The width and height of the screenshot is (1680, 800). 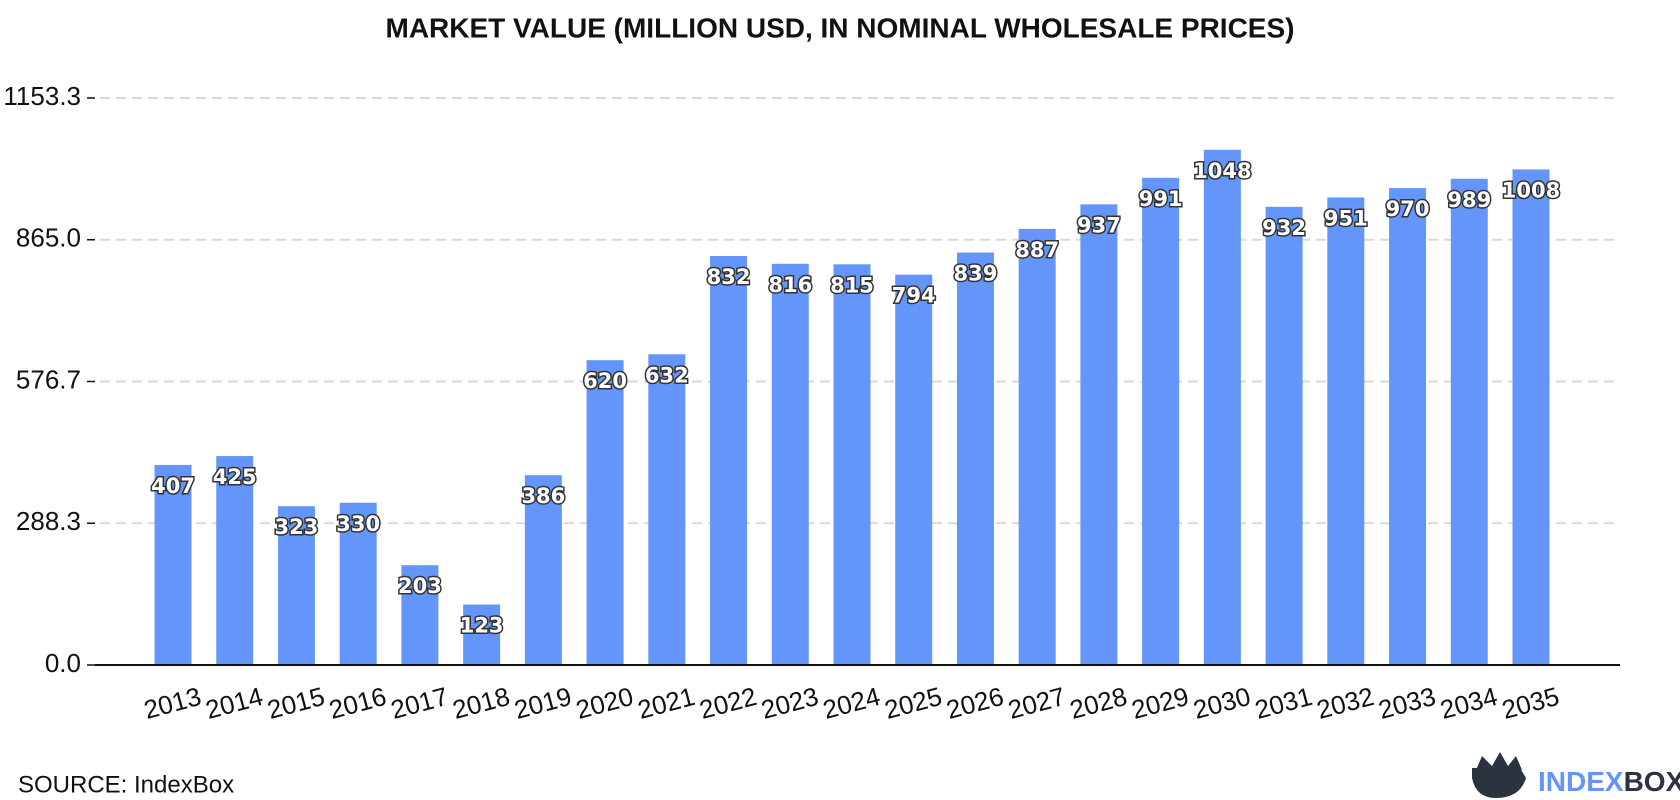 What do you see at coordinates (543, 703) in the screenshot?
I see `x-tick-label: 2019` at bounding box center [543, 703].